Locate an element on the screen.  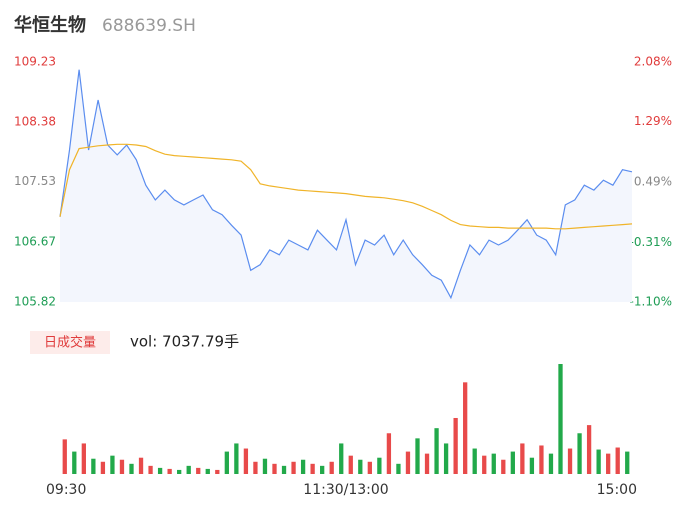
y2-tick-label: -1.10% is located at coordinates (651, 302).